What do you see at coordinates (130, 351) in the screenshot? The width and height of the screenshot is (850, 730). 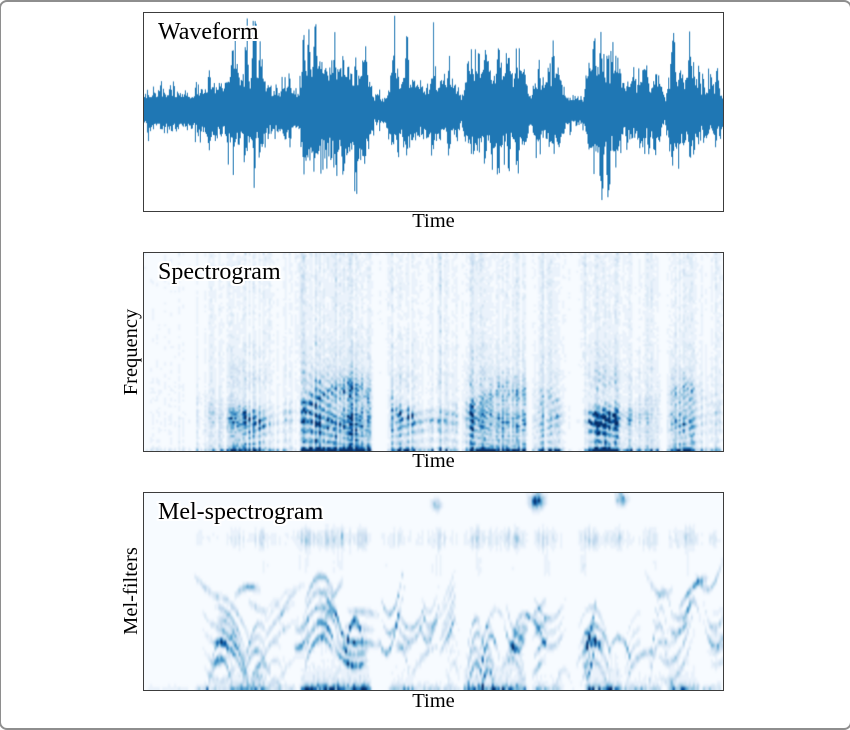 I see `spectrogram-ylabel-frequency: Frequency` at bounding box center [130, 351].